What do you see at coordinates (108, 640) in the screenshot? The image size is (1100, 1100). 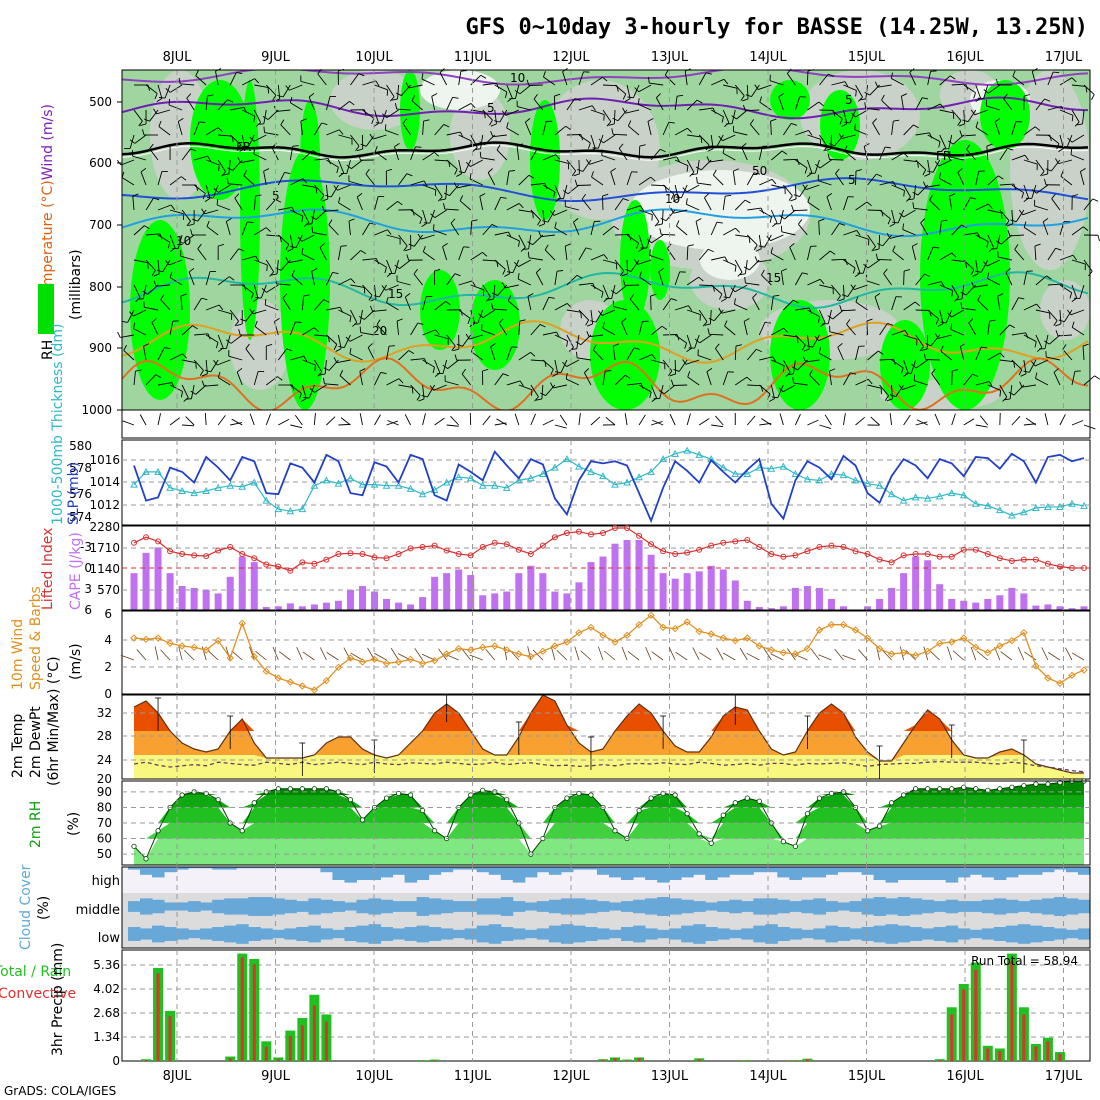 I see `wind-tick: 4` at bounding box center [108, 640].